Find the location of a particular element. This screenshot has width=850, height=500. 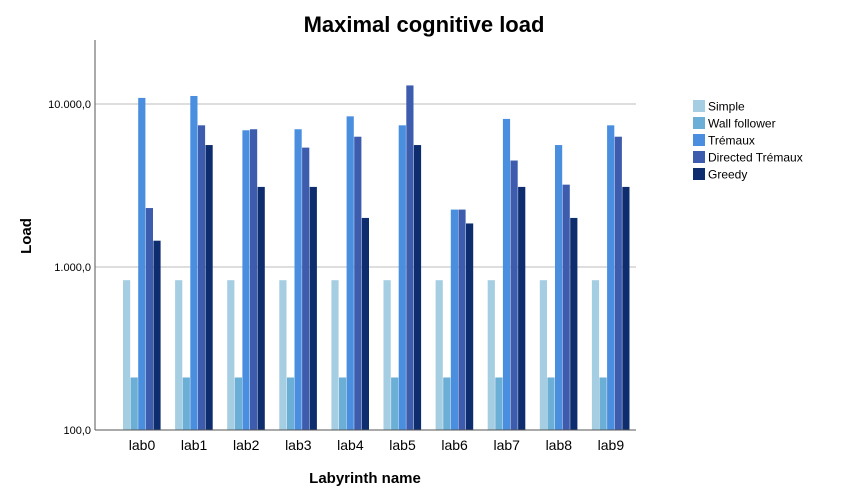

legend-label: Simple is located at coordinates (726, 107).